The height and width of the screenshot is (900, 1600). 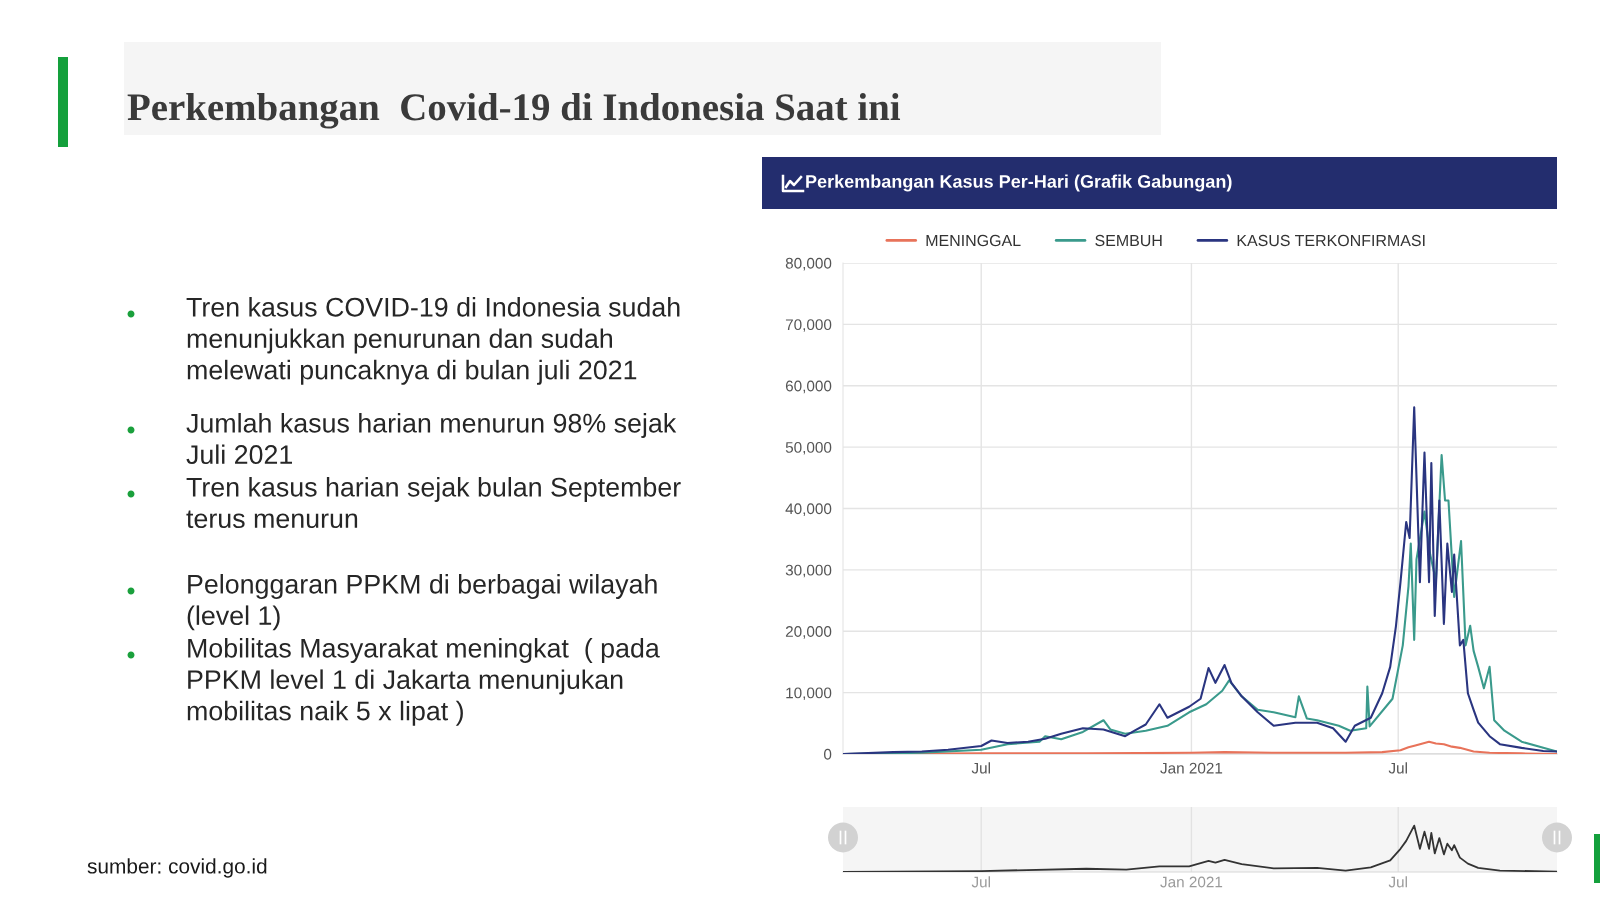 What do you see at coordinates (514, 111) in the screenshot?
I see `text: Perkembangan Covid-19 di Indonesia Saat ini` at bounding box center [514, 111].